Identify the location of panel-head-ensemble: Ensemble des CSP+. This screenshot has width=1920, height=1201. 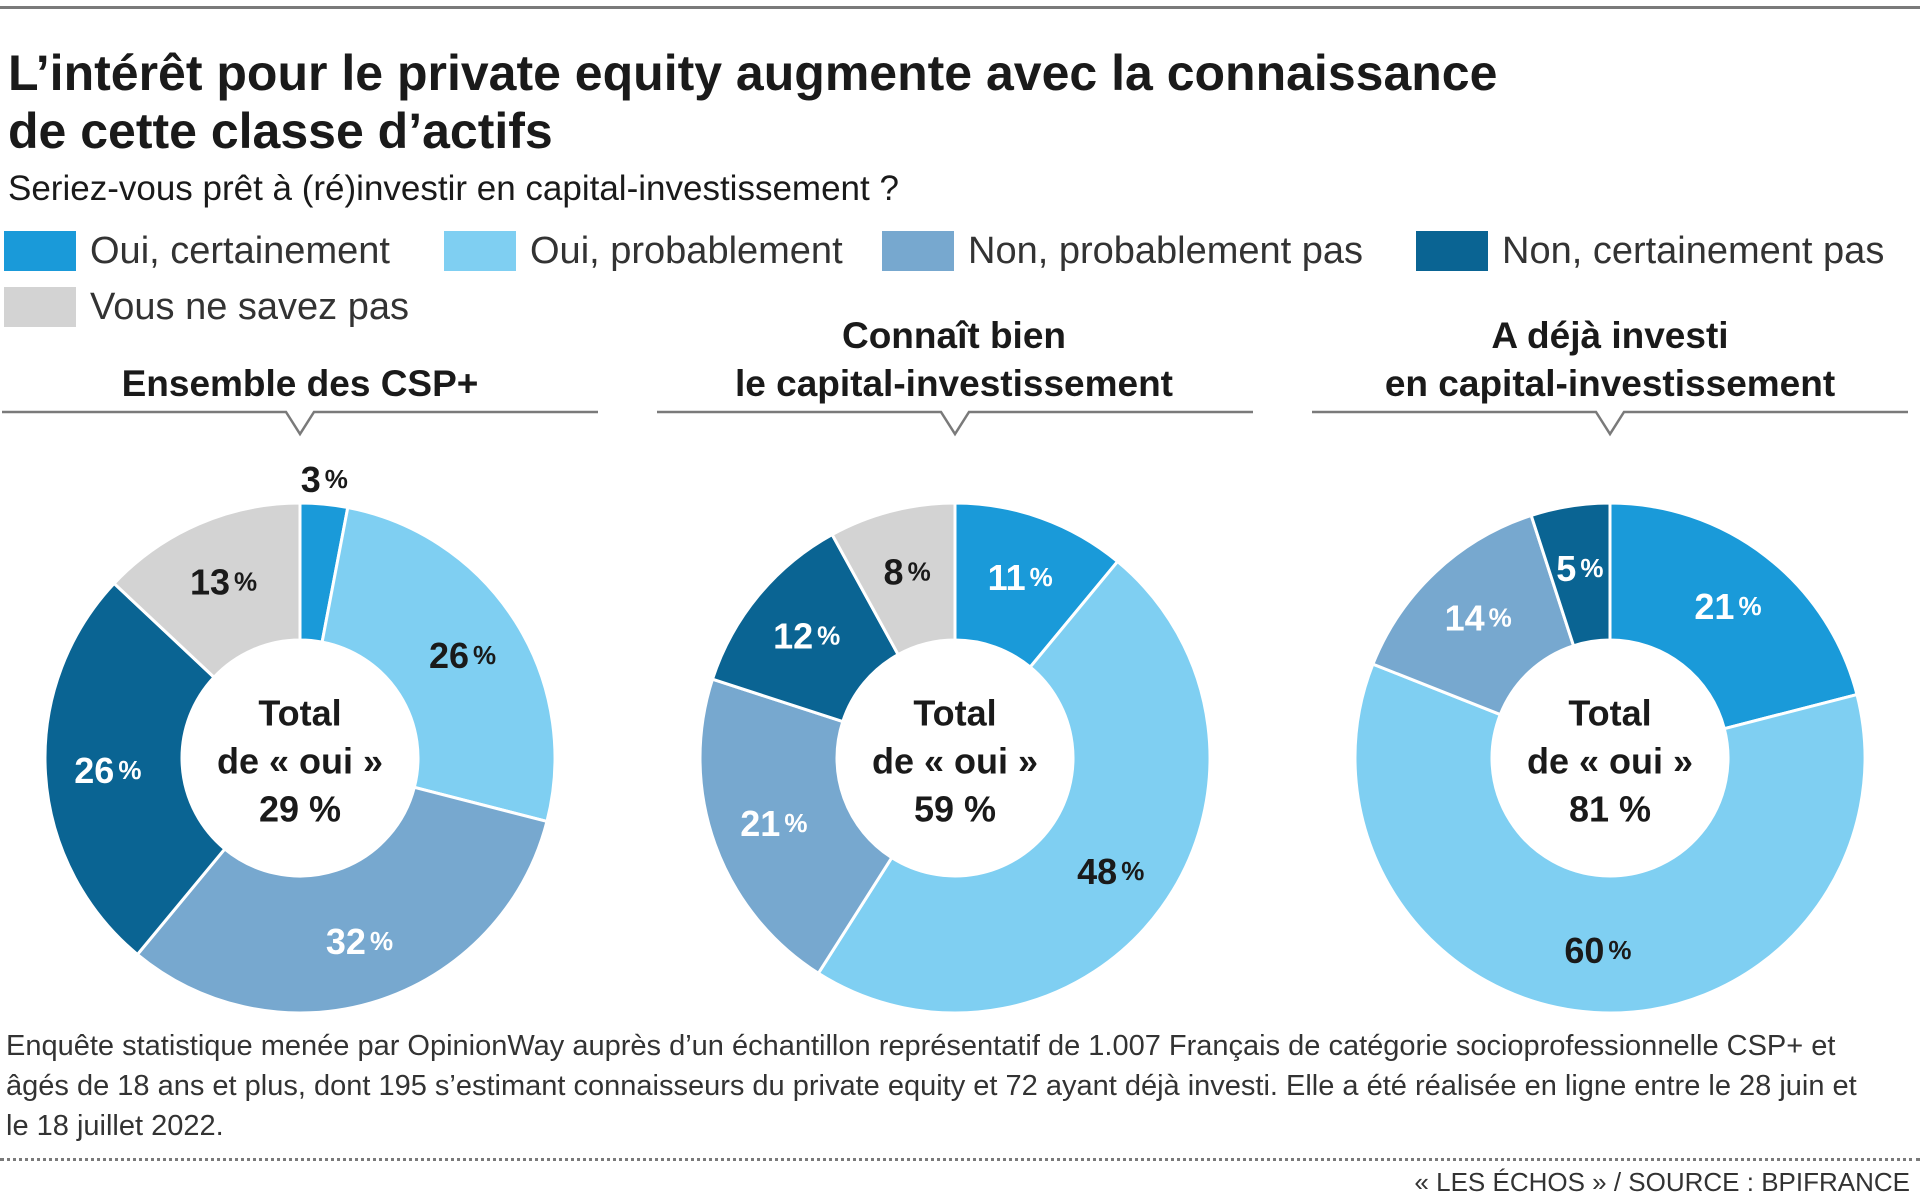
(300, 371).